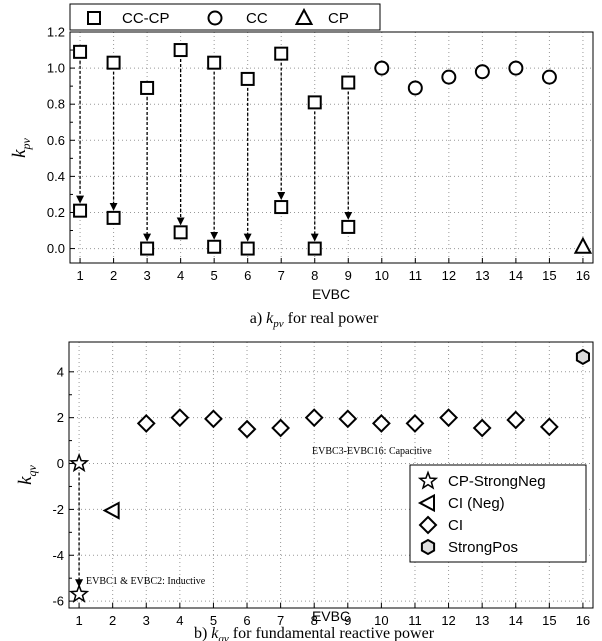 This screenshot has height=641, width=602. I want to click on legend-marker-cp-strongneg, so click(428, 480).